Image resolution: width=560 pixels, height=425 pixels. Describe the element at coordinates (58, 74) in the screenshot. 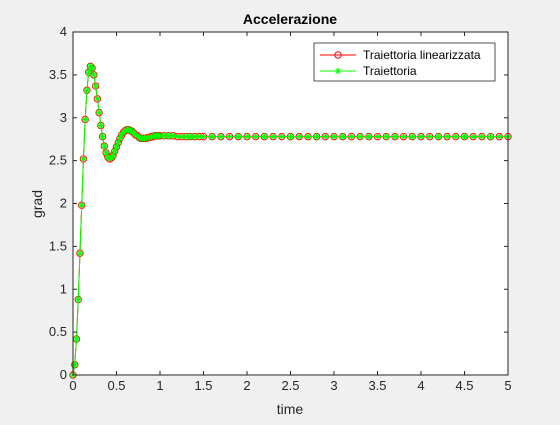

I see `y-tick-label: 3.5` at that location.